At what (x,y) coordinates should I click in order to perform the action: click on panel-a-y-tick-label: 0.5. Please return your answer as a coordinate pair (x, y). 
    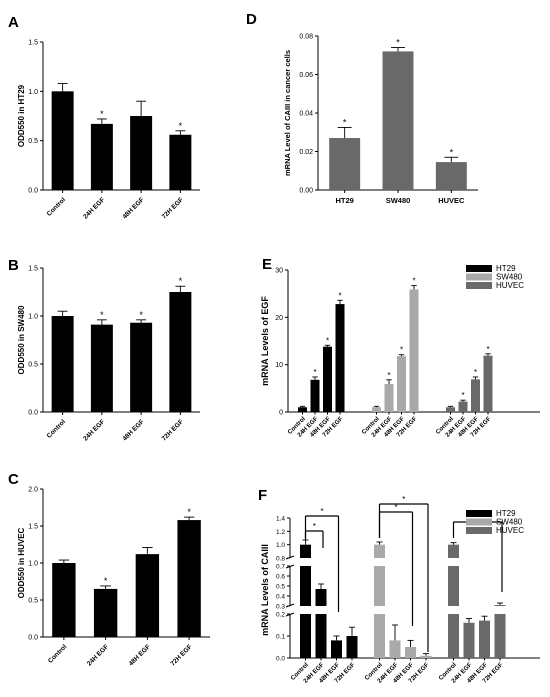
    Looking at the image, I should click on (33, 141).